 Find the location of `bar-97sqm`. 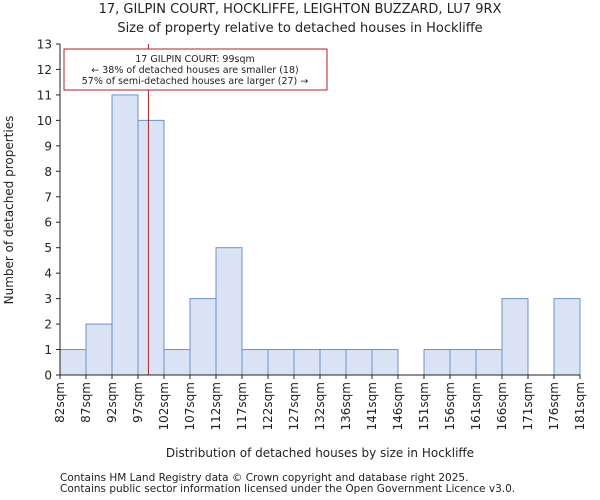

bar-97sqm is located at coordinates (151, 247).